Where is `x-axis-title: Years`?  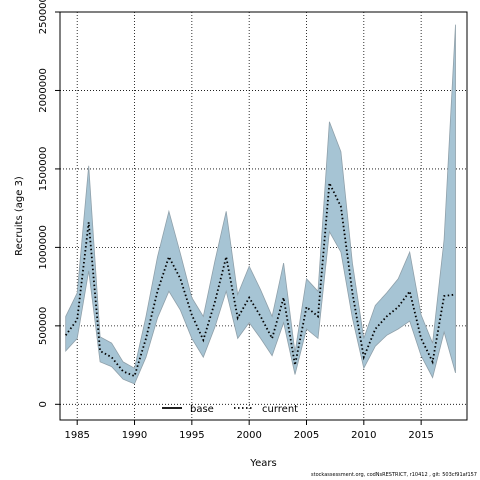
x-axis-title: Years is located at coordinates (262, 463).